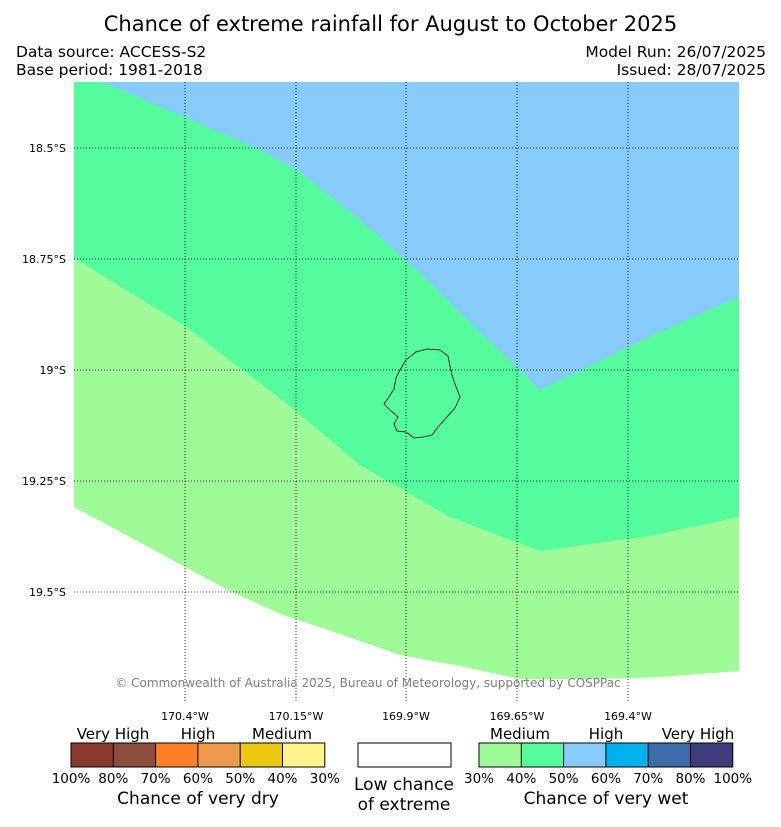 This screenshot has width=781, height=827. Describe the element at coordinates (422, 393) in the screenshot. I see `island-outline` at that location.